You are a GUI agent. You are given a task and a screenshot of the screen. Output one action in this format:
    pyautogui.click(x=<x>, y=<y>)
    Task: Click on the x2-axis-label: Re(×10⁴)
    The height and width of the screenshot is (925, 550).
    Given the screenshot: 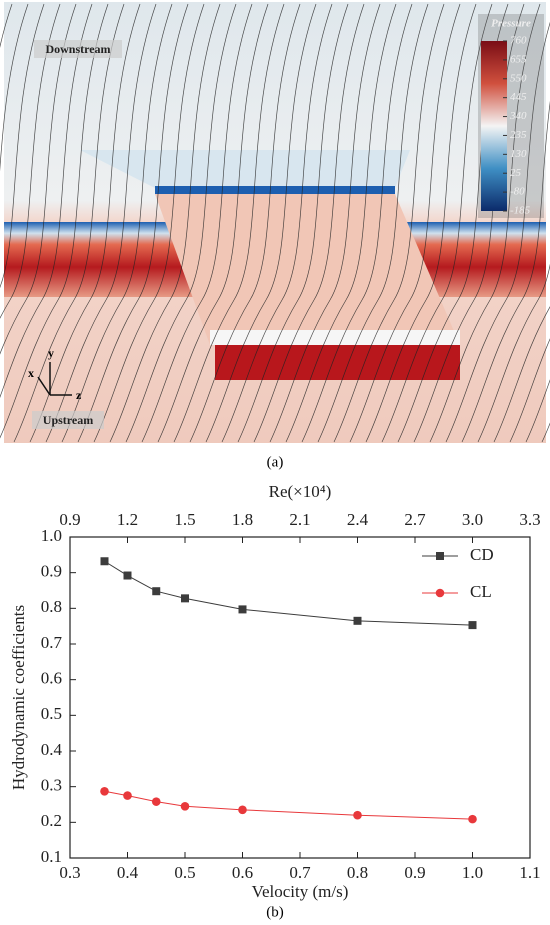 What is the action you would take?
    pyautogui.click(x=300, y=491)
    